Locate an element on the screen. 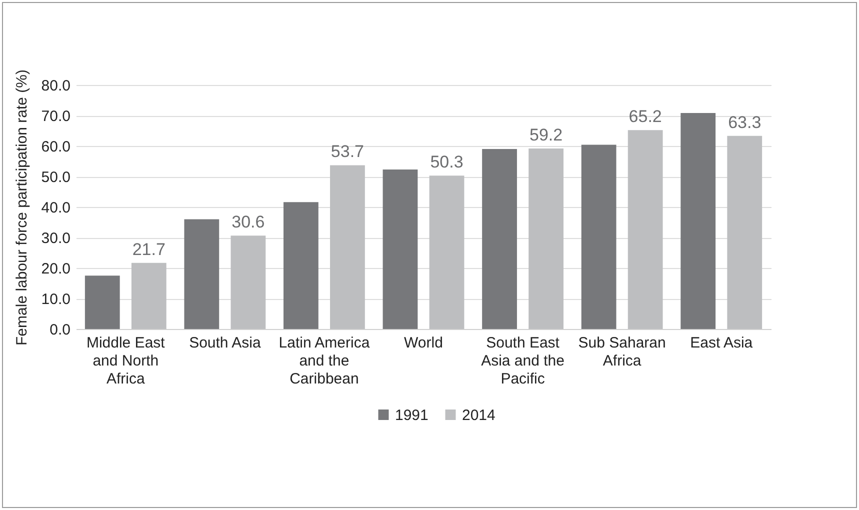 This screenshot has width=859, height=510. y-tick-label: 0.0 is located at coordinates (60, 330).